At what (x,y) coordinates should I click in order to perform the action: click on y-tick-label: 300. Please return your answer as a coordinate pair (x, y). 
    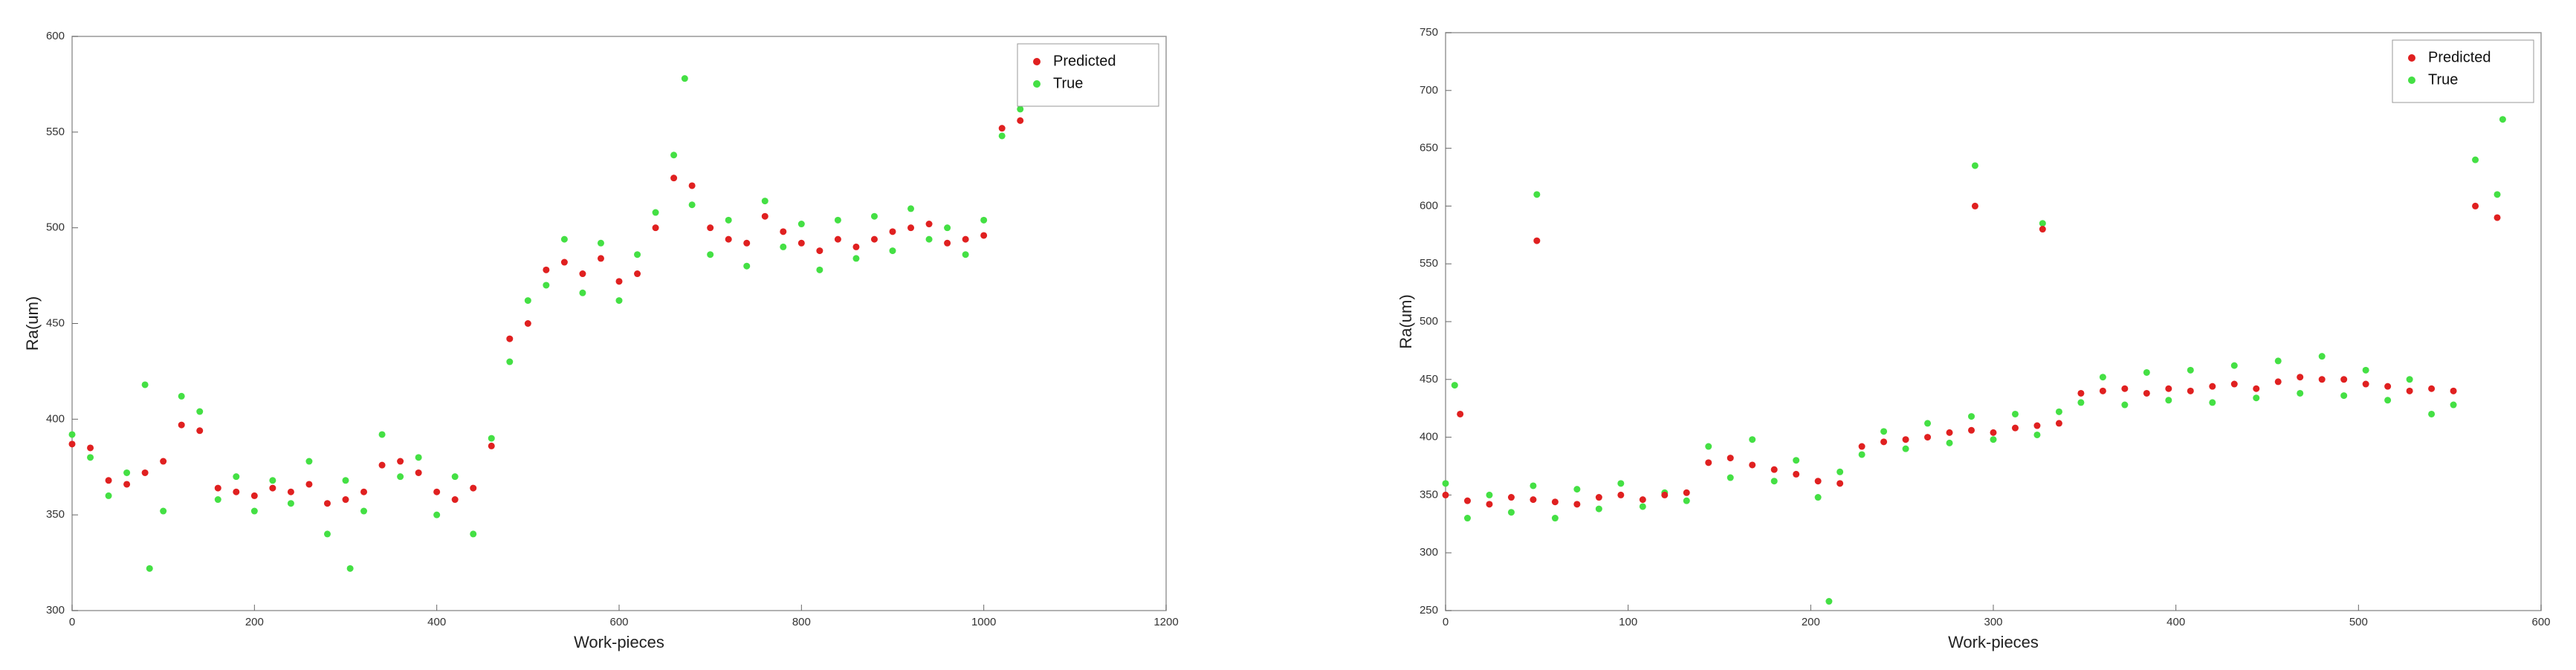
    Looking at the image, I should click on (55, 610).